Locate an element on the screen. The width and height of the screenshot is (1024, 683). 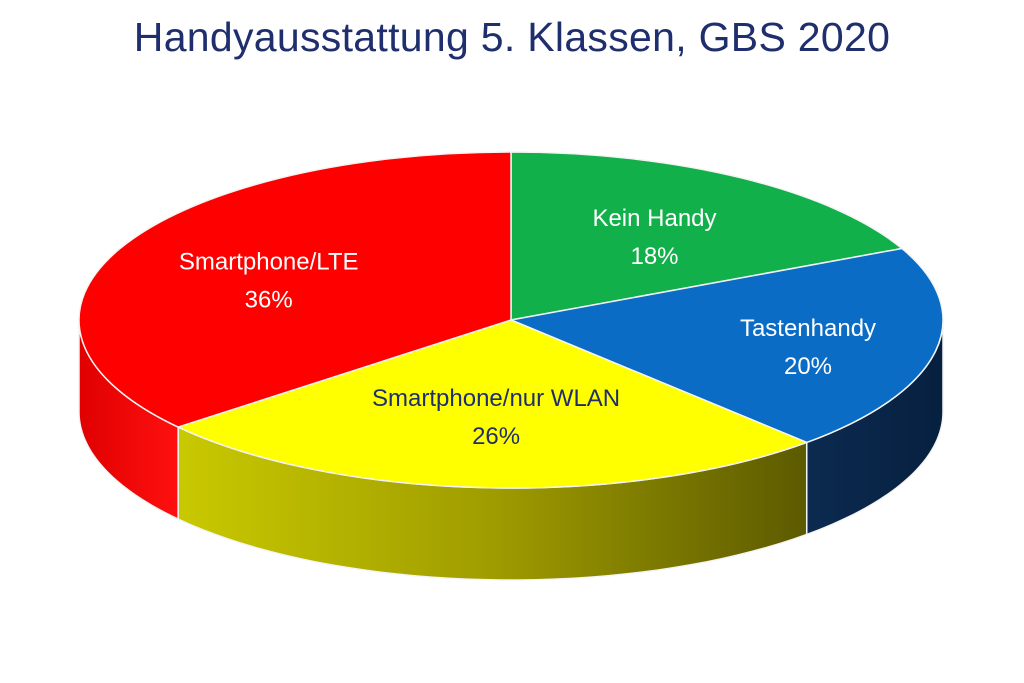
pie-label-kein-handy: Kein Handy 18% is located at coordinates (654, 237).